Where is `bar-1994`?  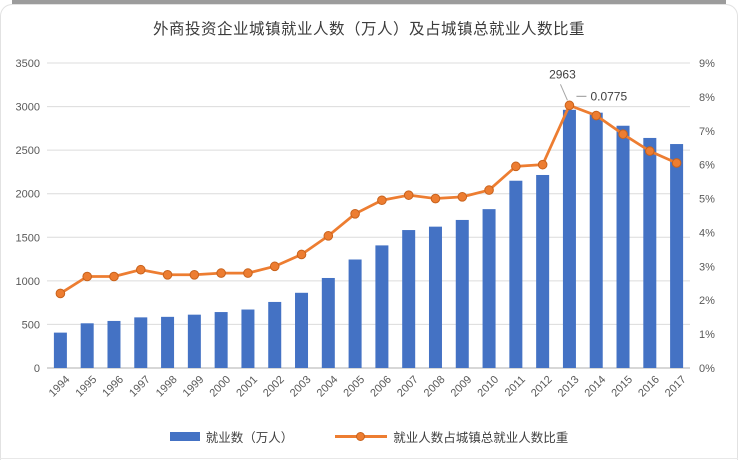 bar-1994 is located at coordinates (60, 350).